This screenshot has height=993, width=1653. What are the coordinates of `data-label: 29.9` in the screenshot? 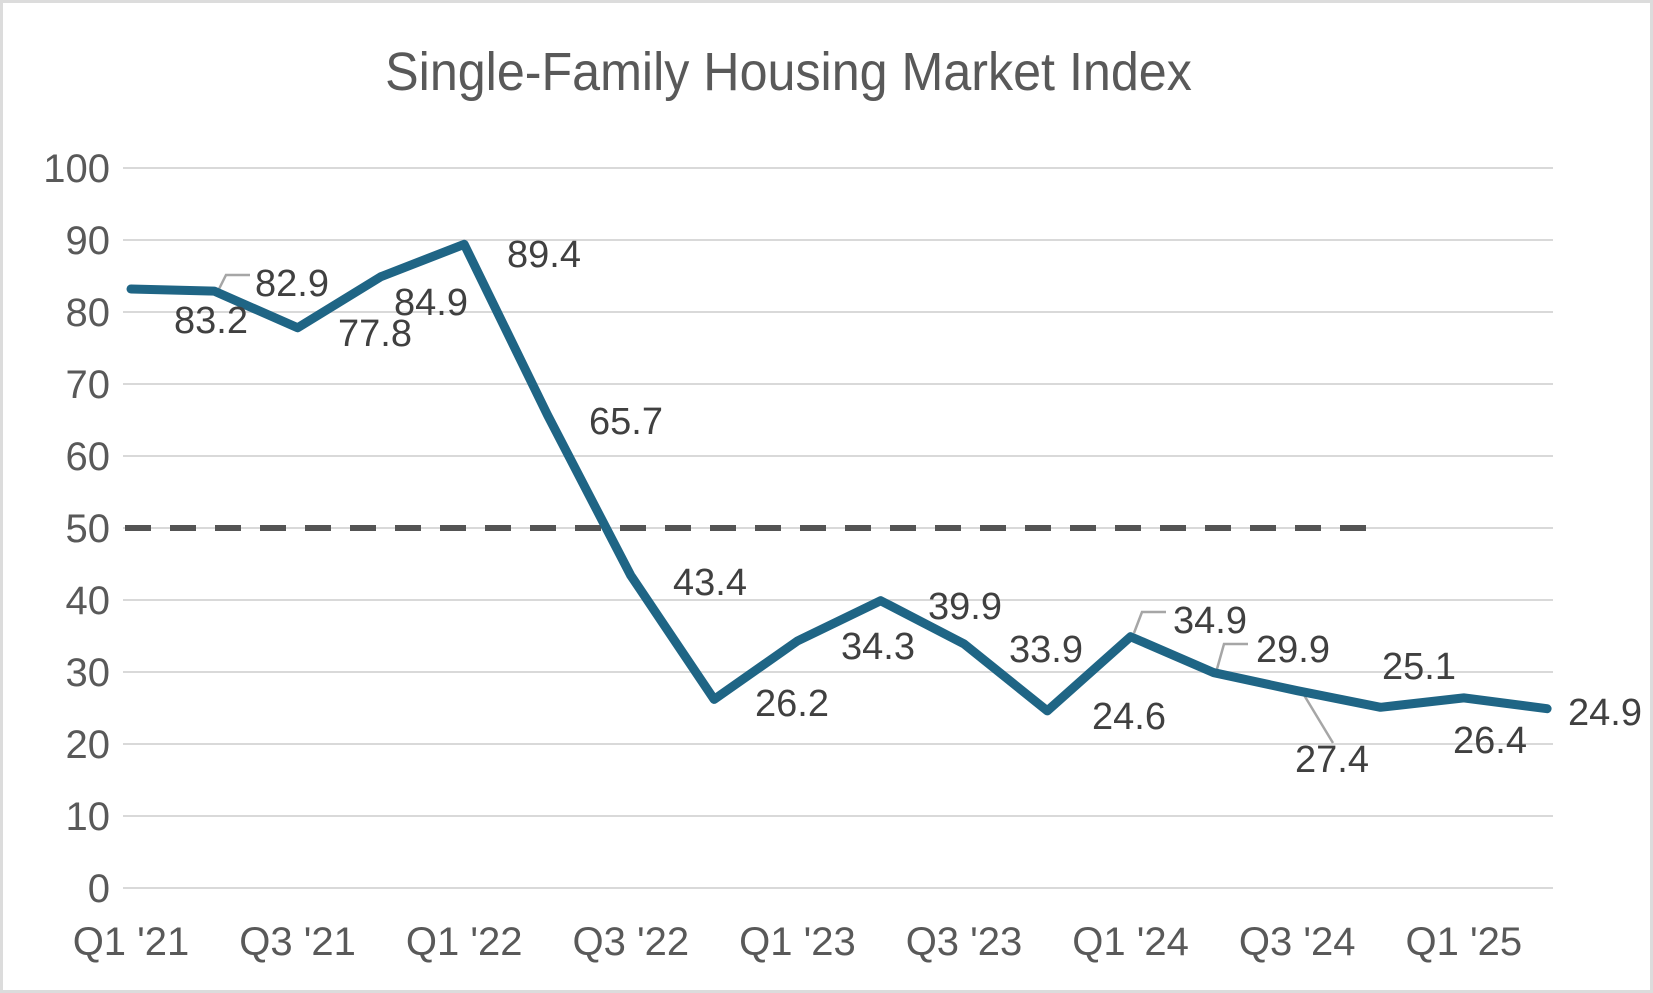 It's located at (1293, 650).